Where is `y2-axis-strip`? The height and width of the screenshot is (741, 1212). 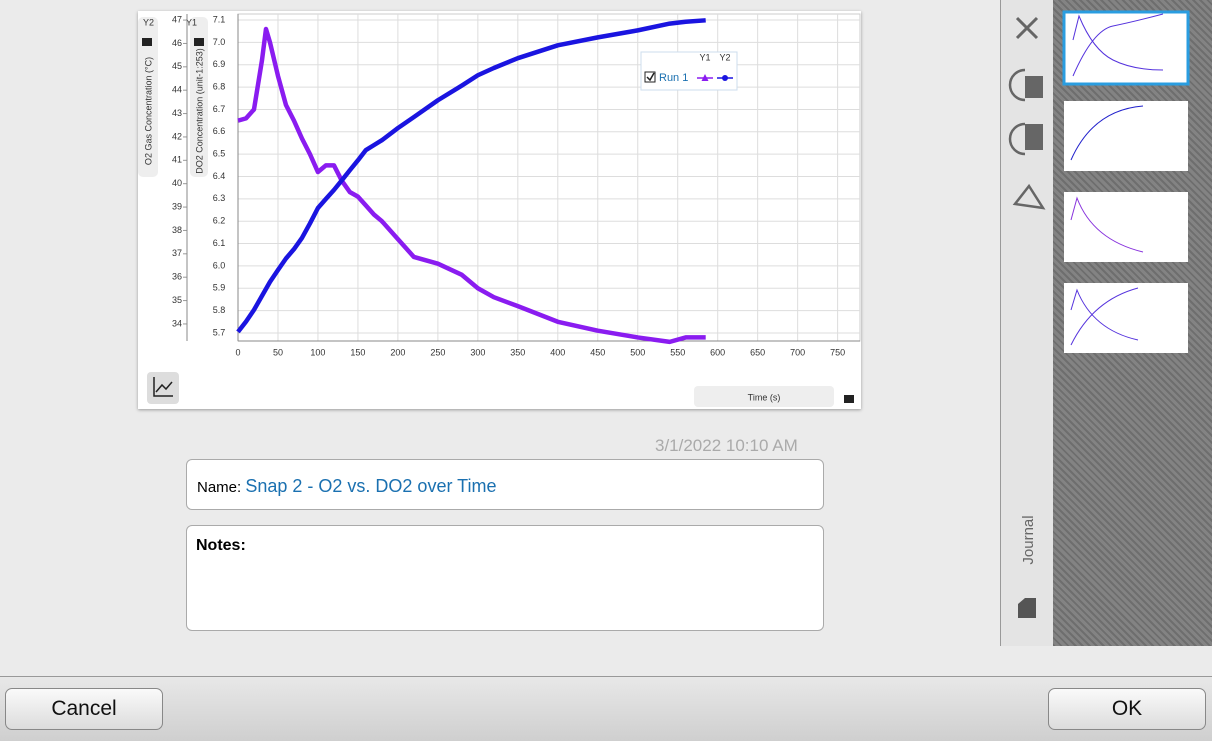
y2-axis-strip is located at coordinates (148, 97).